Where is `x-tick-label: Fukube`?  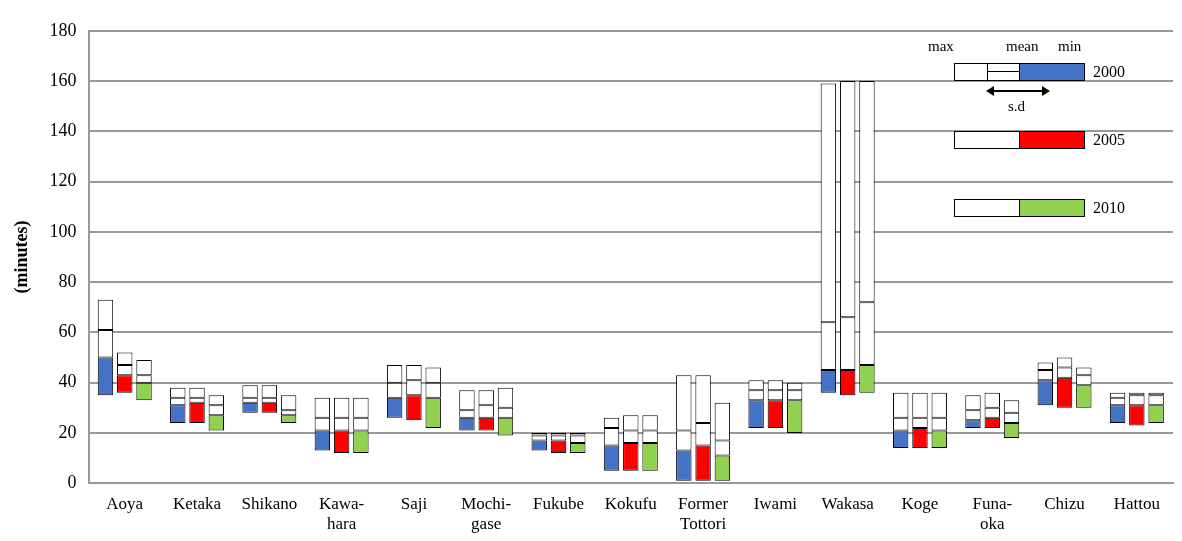 x-tick-label: Fukube is located at coordinates (559, 503).